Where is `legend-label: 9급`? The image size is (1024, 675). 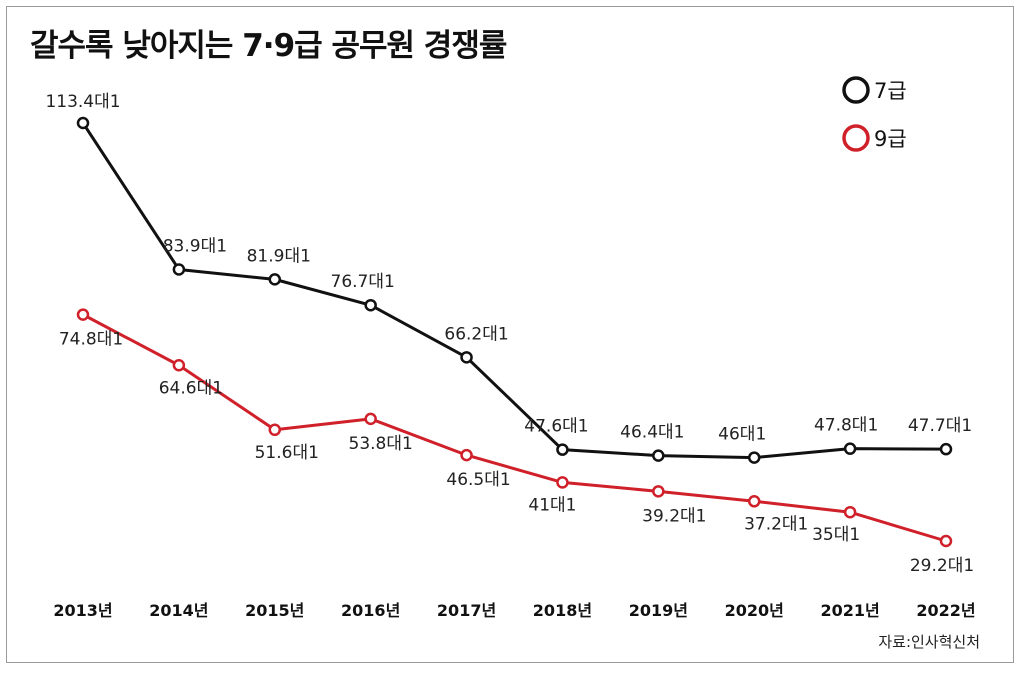 legend-label: 9급 is located at coordinates (890, 139).